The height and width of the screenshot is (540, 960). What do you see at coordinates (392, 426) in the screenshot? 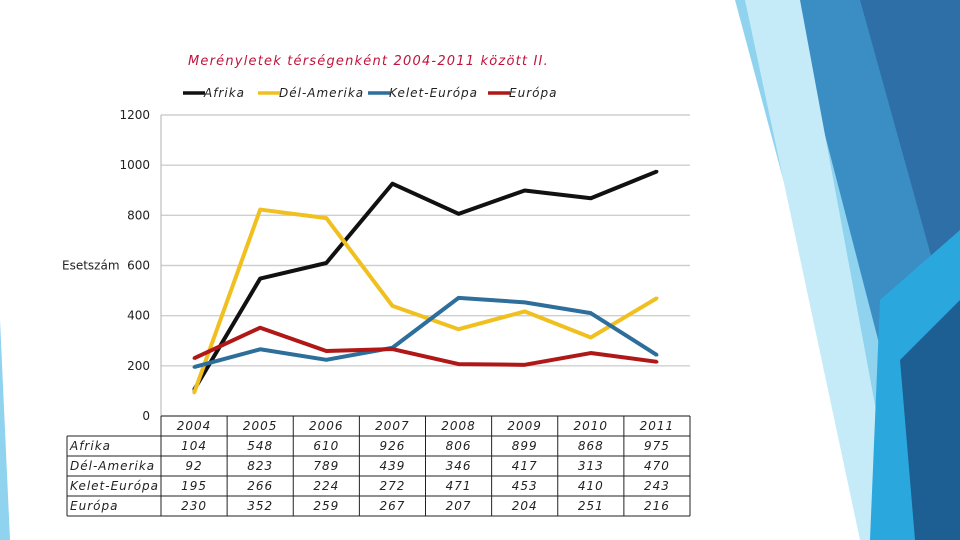
I see `x-tick-label: 2007` at bounding box center [392, 426].